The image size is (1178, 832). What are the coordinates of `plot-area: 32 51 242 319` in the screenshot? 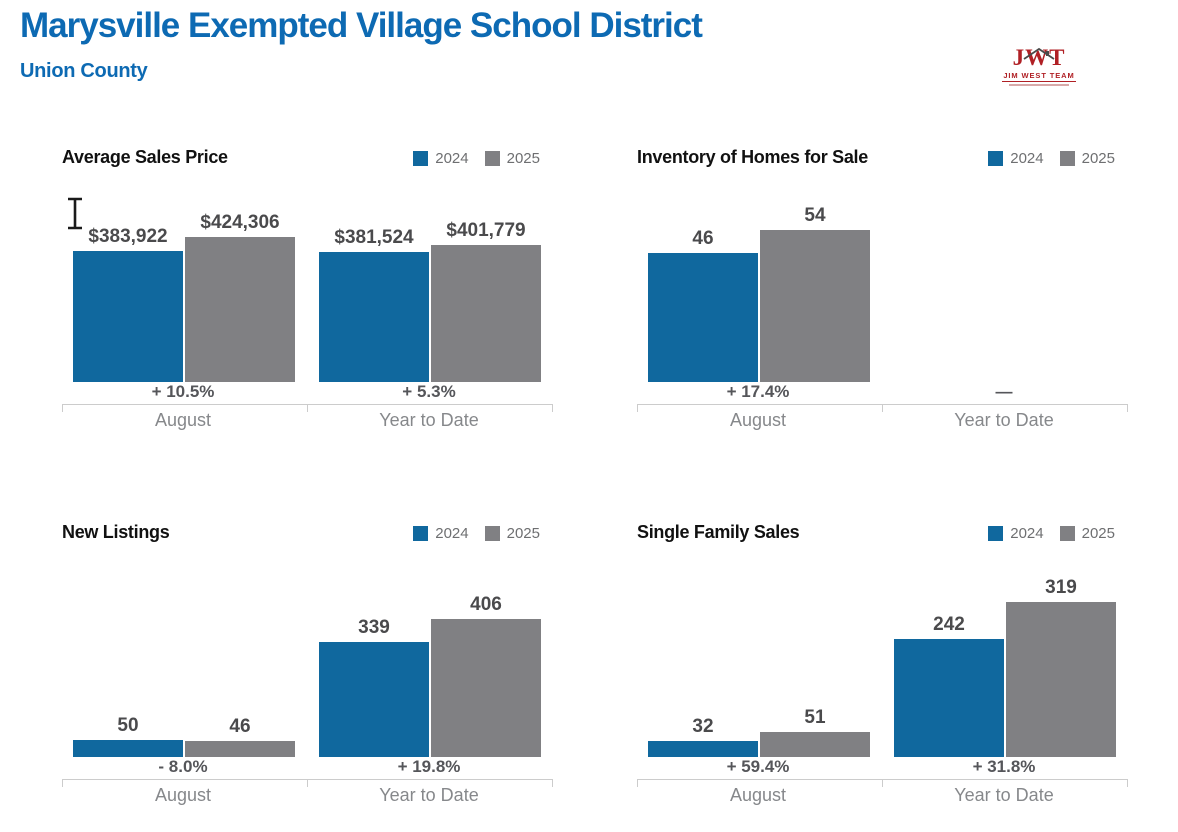 It's located at (882, 639).